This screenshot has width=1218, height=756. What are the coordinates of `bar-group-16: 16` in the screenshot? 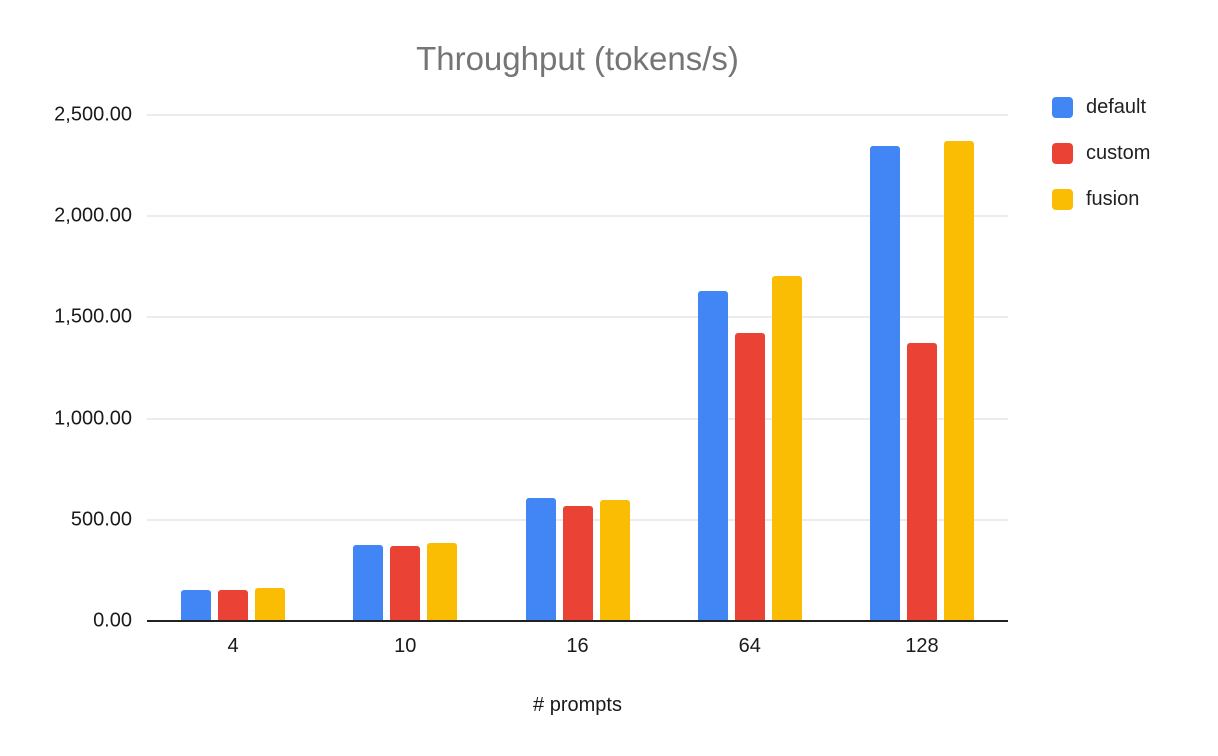 It's located at (577, 386).